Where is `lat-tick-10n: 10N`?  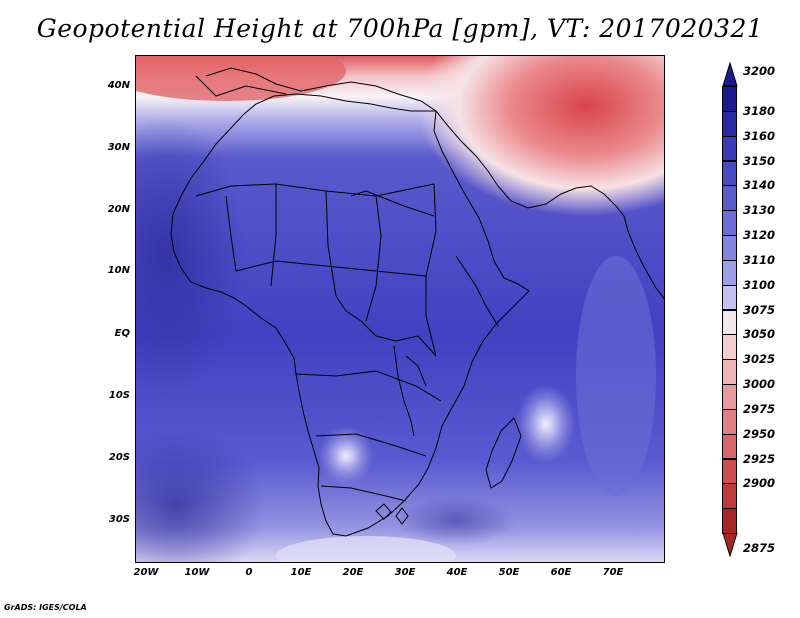
lat-tick-10n: 10N is located at coordinates (118, 270).